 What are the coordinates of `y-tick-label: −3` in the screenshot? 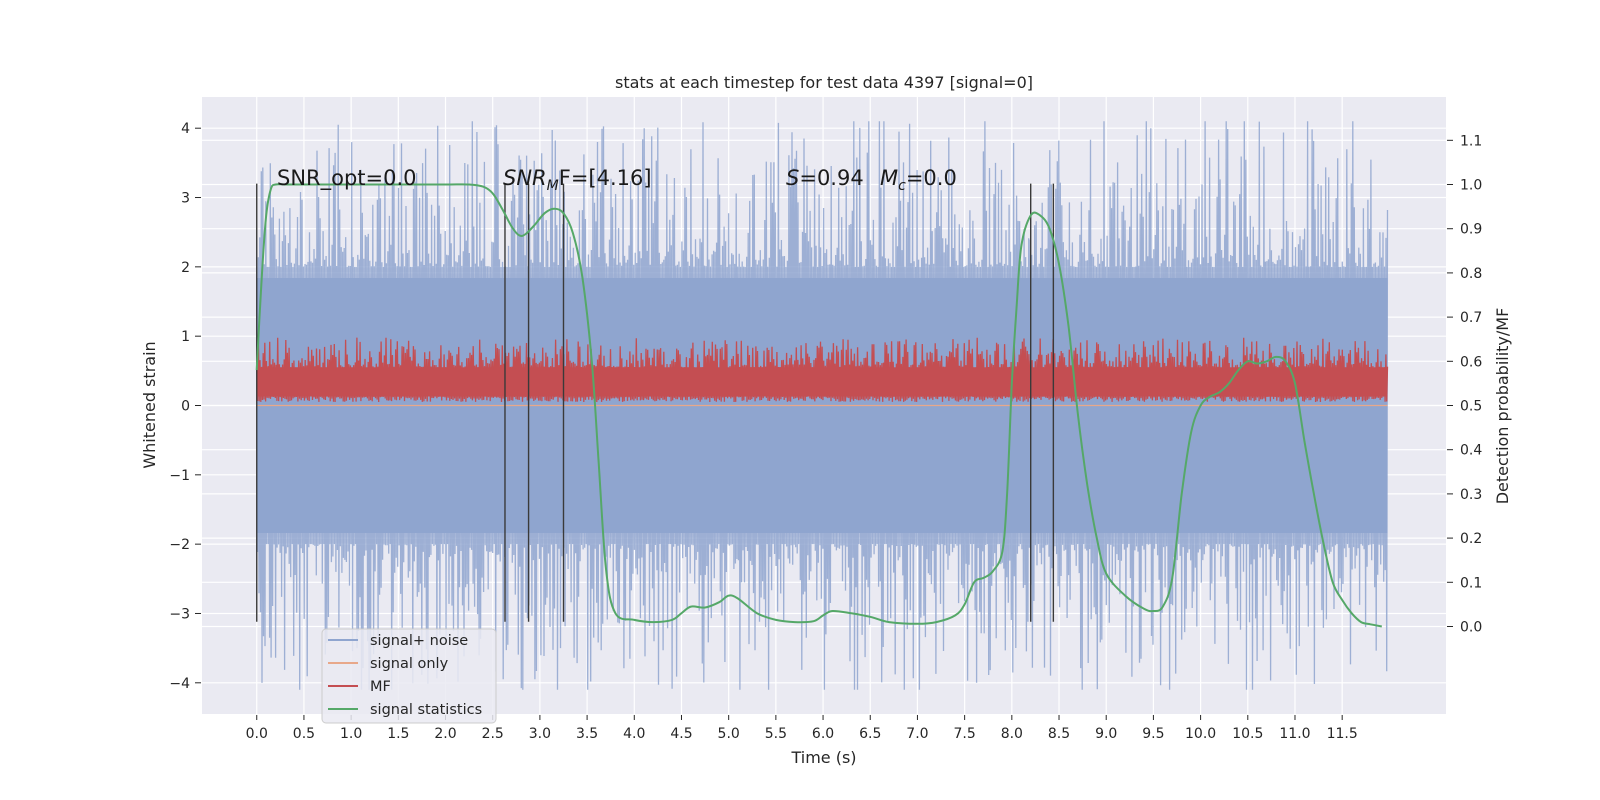 It's located at (179, 614).